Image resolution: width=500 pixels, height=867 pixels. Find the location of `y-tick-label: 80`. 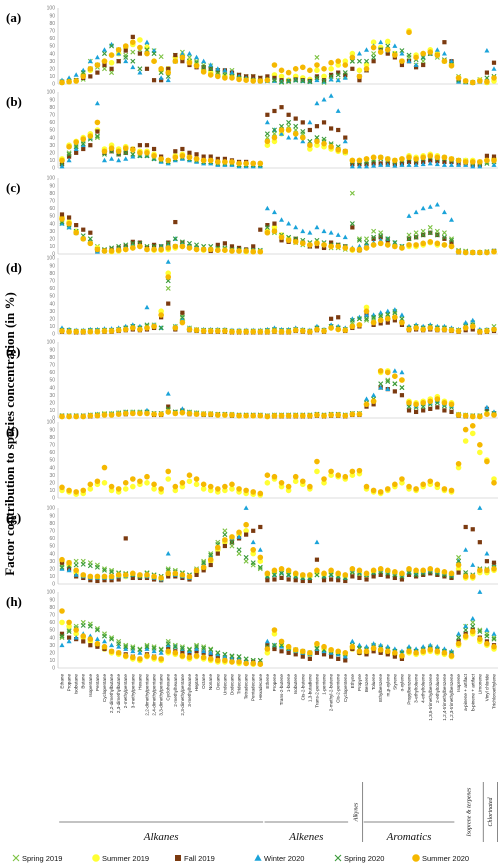

y-tick-label: 80 is located at coordinates (52, 274).